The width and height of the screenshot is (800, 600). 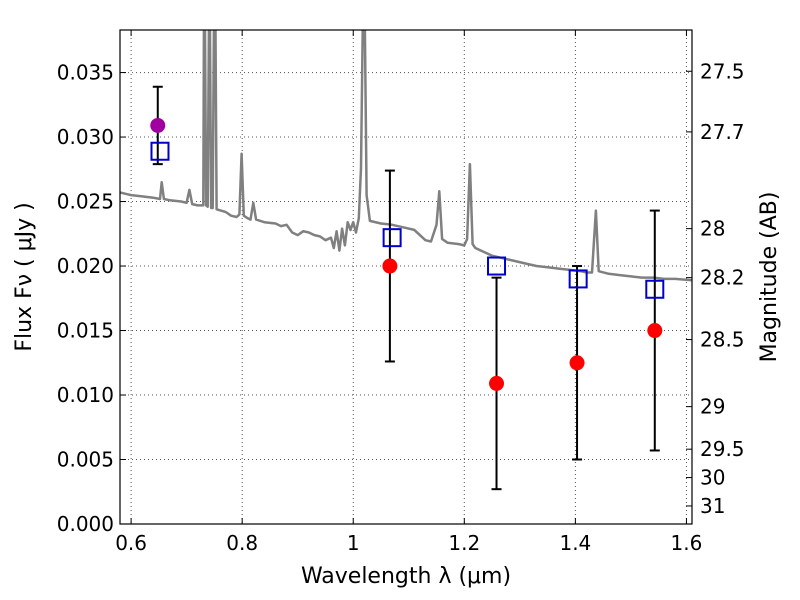 I want to click on x-axis-title: Wavelength λ (μm), so click(x=406, y=576).